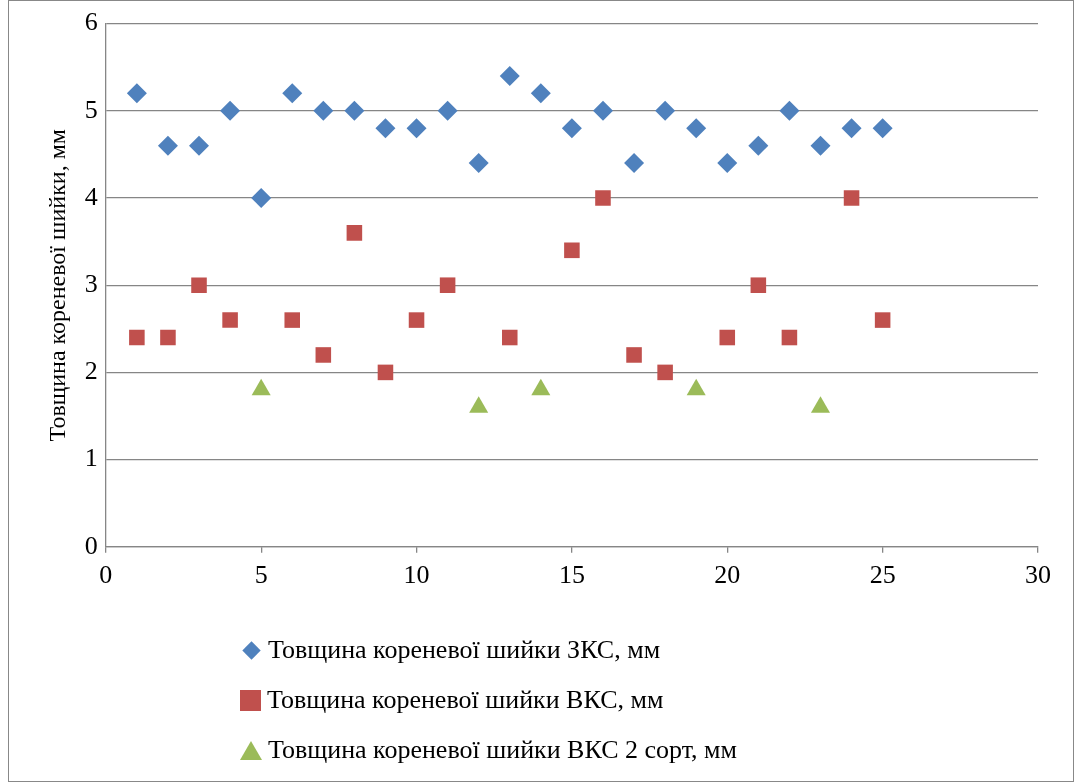  Describe the element at coordinates (882, 575) in the screenshot. I see `x-tick-label: 25` at that location.